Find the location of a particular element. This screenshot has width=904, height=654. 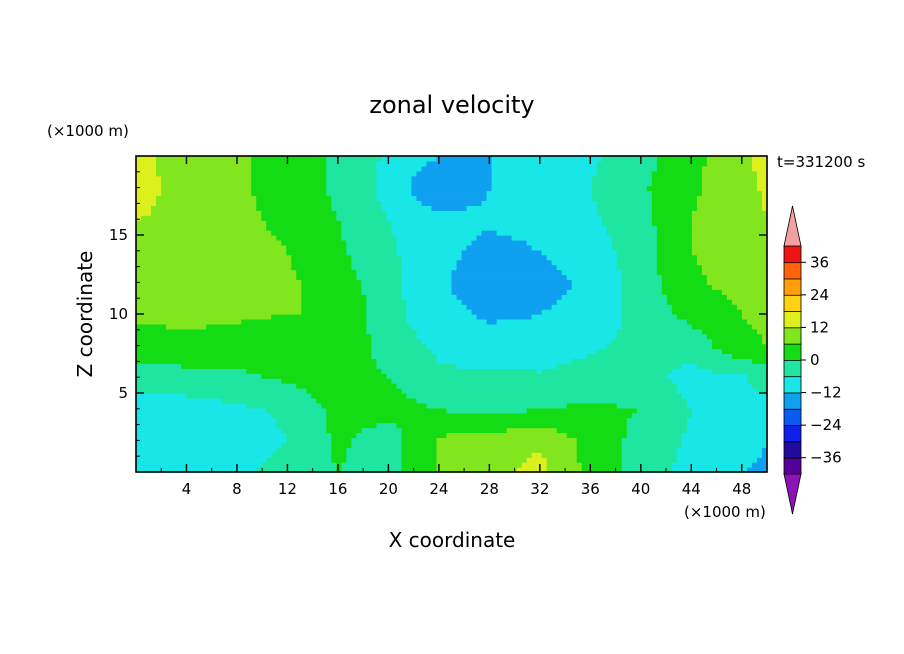

x-tick-label: 36 is located at coordinates (590, 489).